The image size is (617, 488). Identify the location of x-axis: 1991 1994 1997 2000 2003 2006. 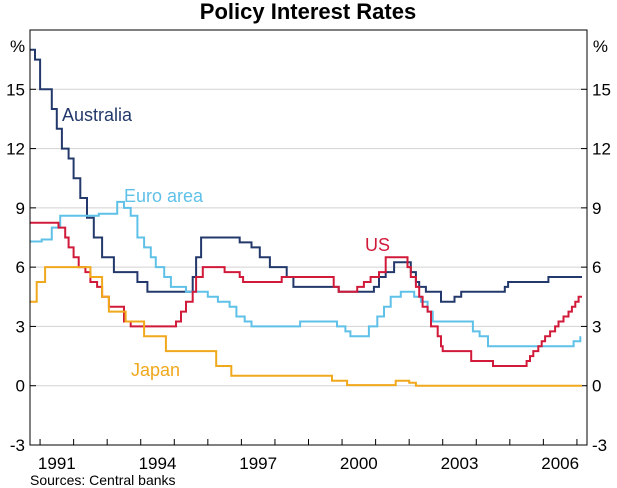
(308, 456).